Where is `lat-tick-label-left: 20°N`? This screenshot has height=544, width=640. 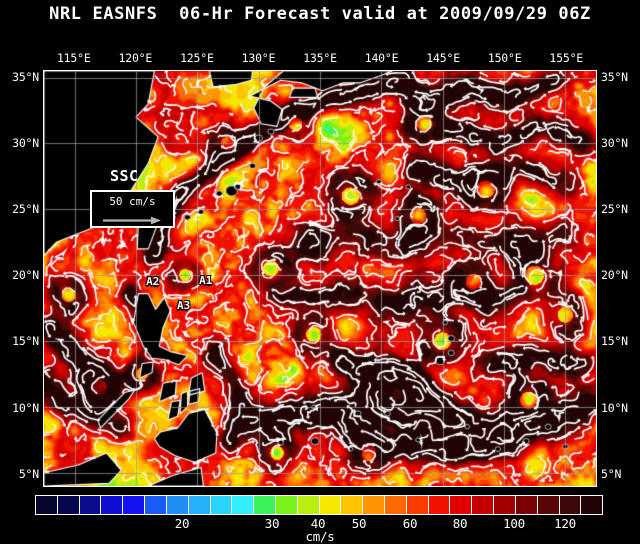 lat-tick-label-left: 20°N is located at coordinates (25, 275).